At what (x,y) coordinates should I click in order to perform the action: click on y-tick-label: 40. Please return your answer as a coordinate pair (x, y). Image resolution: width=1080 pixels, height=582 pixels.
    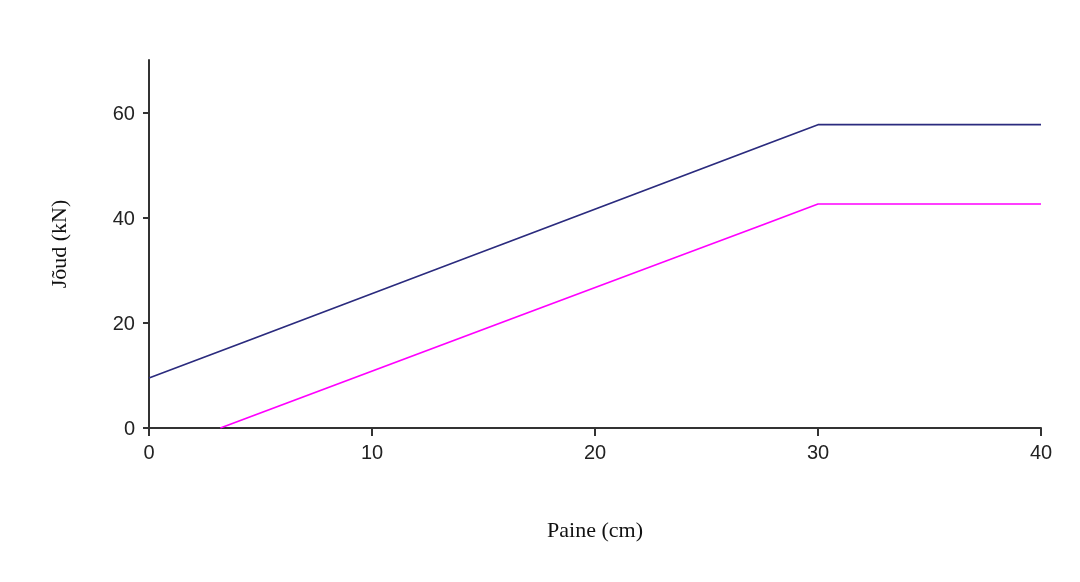
    Looking at the image, I should click on (123, 217).